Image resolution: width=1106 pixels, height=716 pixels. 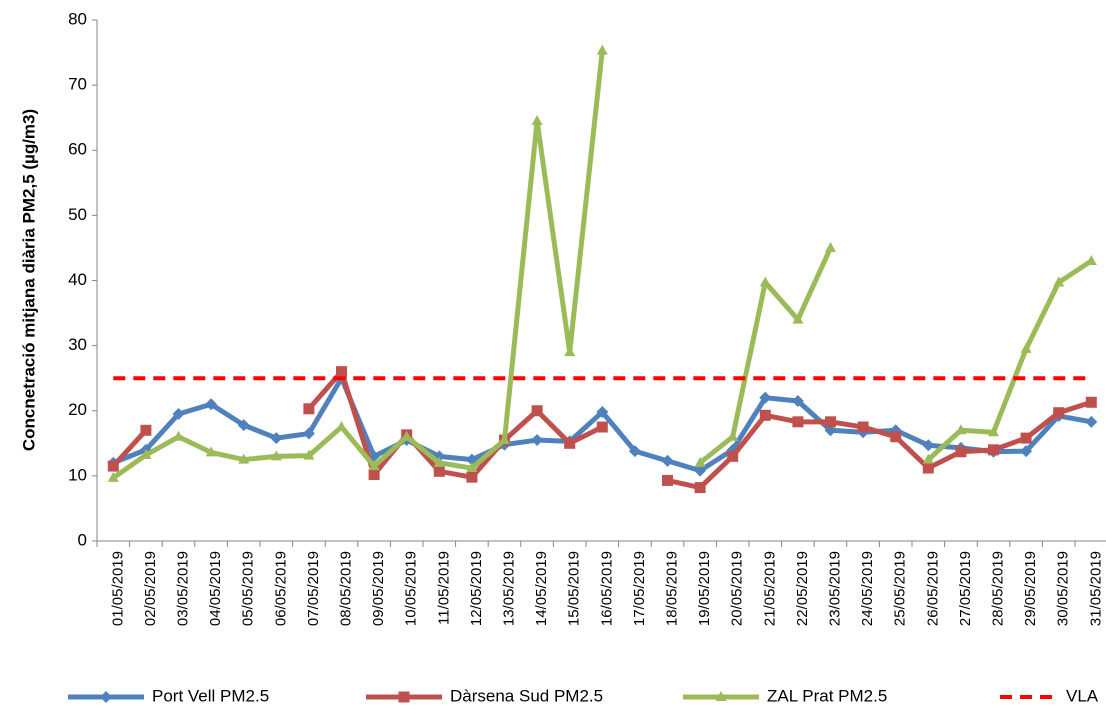 I want to click on x-tick-label: 26/05/2019, so click(x=932, y=588).